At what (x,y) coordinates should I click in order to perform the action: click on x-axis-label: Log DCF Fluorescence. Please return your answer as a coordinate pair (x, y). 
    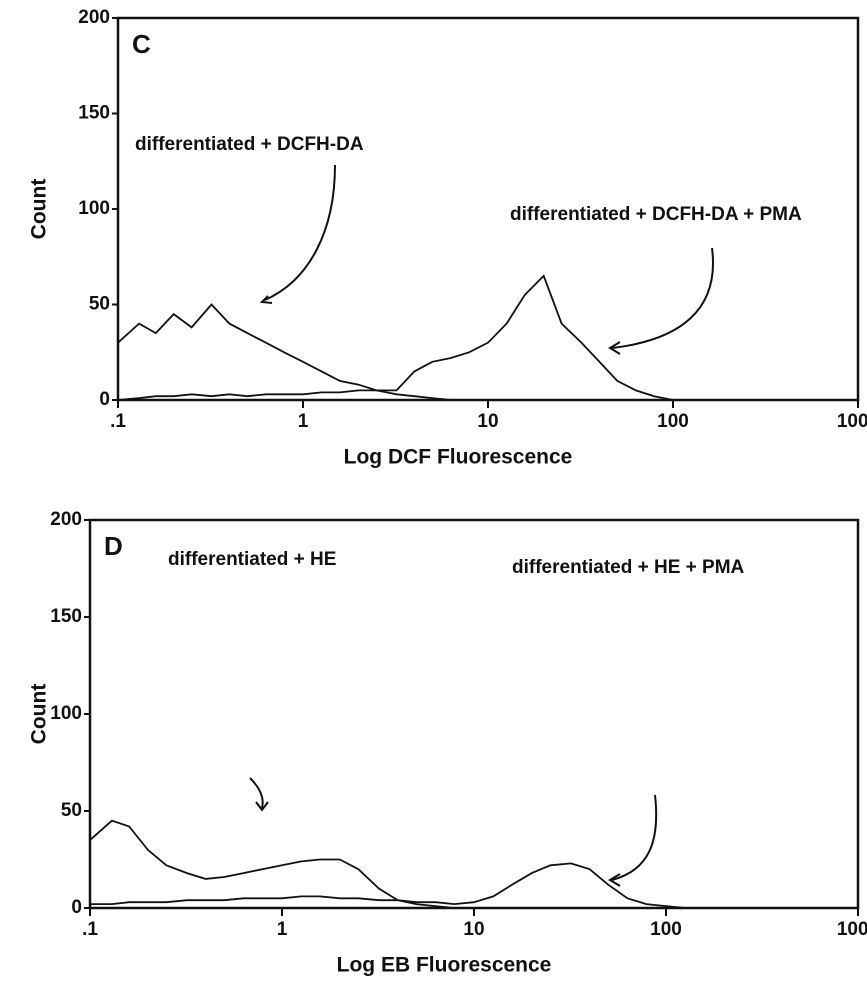
    Looking at the image, I should click on (458, 457).